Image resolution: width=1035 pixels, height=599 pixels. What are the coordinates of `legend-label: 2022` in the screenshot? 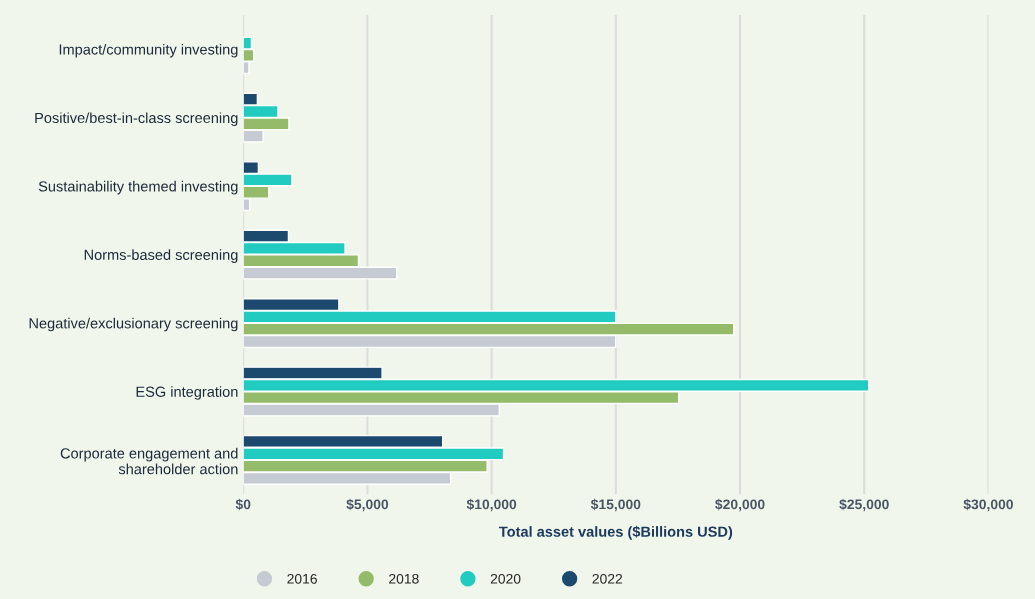 It's located at (607, 578).